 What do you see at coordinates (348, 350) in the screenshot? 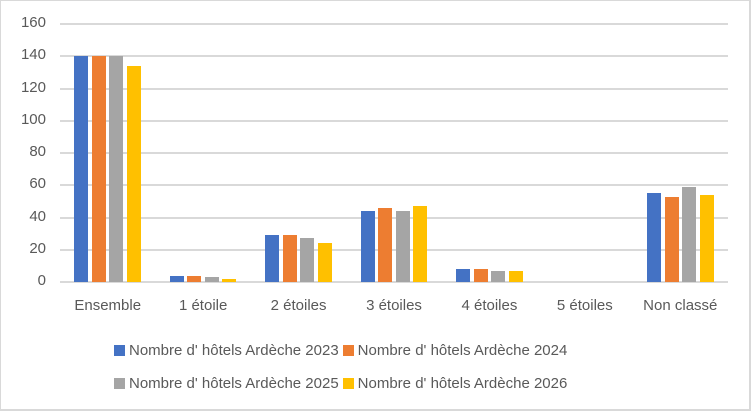
I see `legend-swatch-2024` at bounding box center [348, 350].